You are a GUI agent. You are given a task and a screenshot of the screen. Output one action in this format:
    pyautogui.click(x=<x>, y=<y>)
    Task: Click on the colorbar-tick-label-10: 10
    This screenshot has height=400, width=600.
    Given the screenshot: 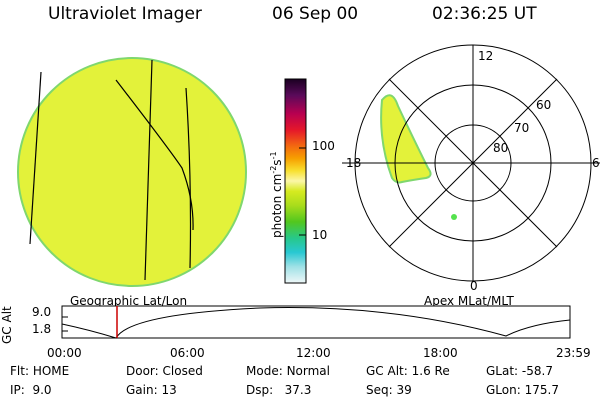 What is the action you would take?
    pyautogui.click(x=320, y=235)
    